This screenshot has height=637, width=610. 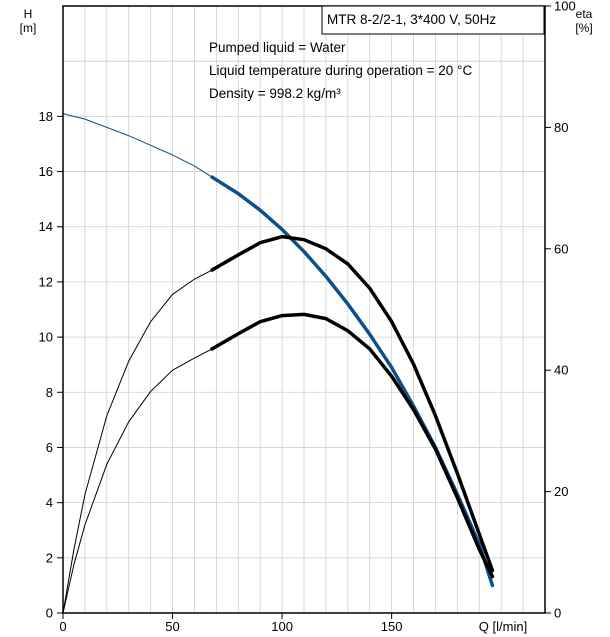 What do you see at coordinates (49, 557) in the screenshot?
I see `y-left-tick-label: 2` at bounding box center [49, 557].